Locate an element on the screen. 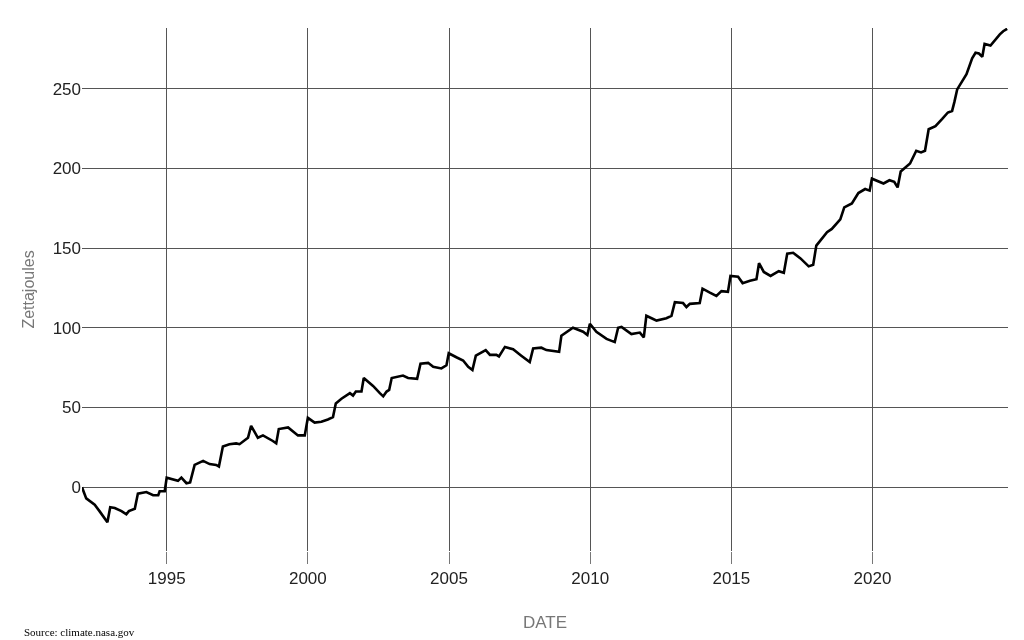 This screenshot has width=1024, height=640. y-tick-label: 250 is located at coordinates (66, 89).